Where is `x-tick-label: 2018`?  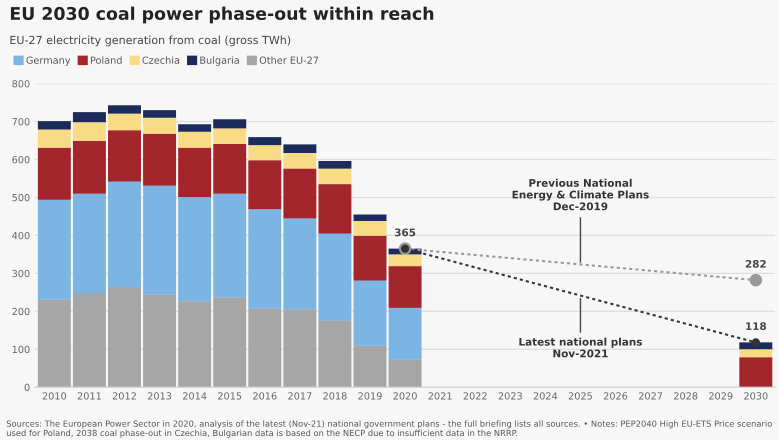
x-tick-label: 2018 is located at coordinates (335, 396).